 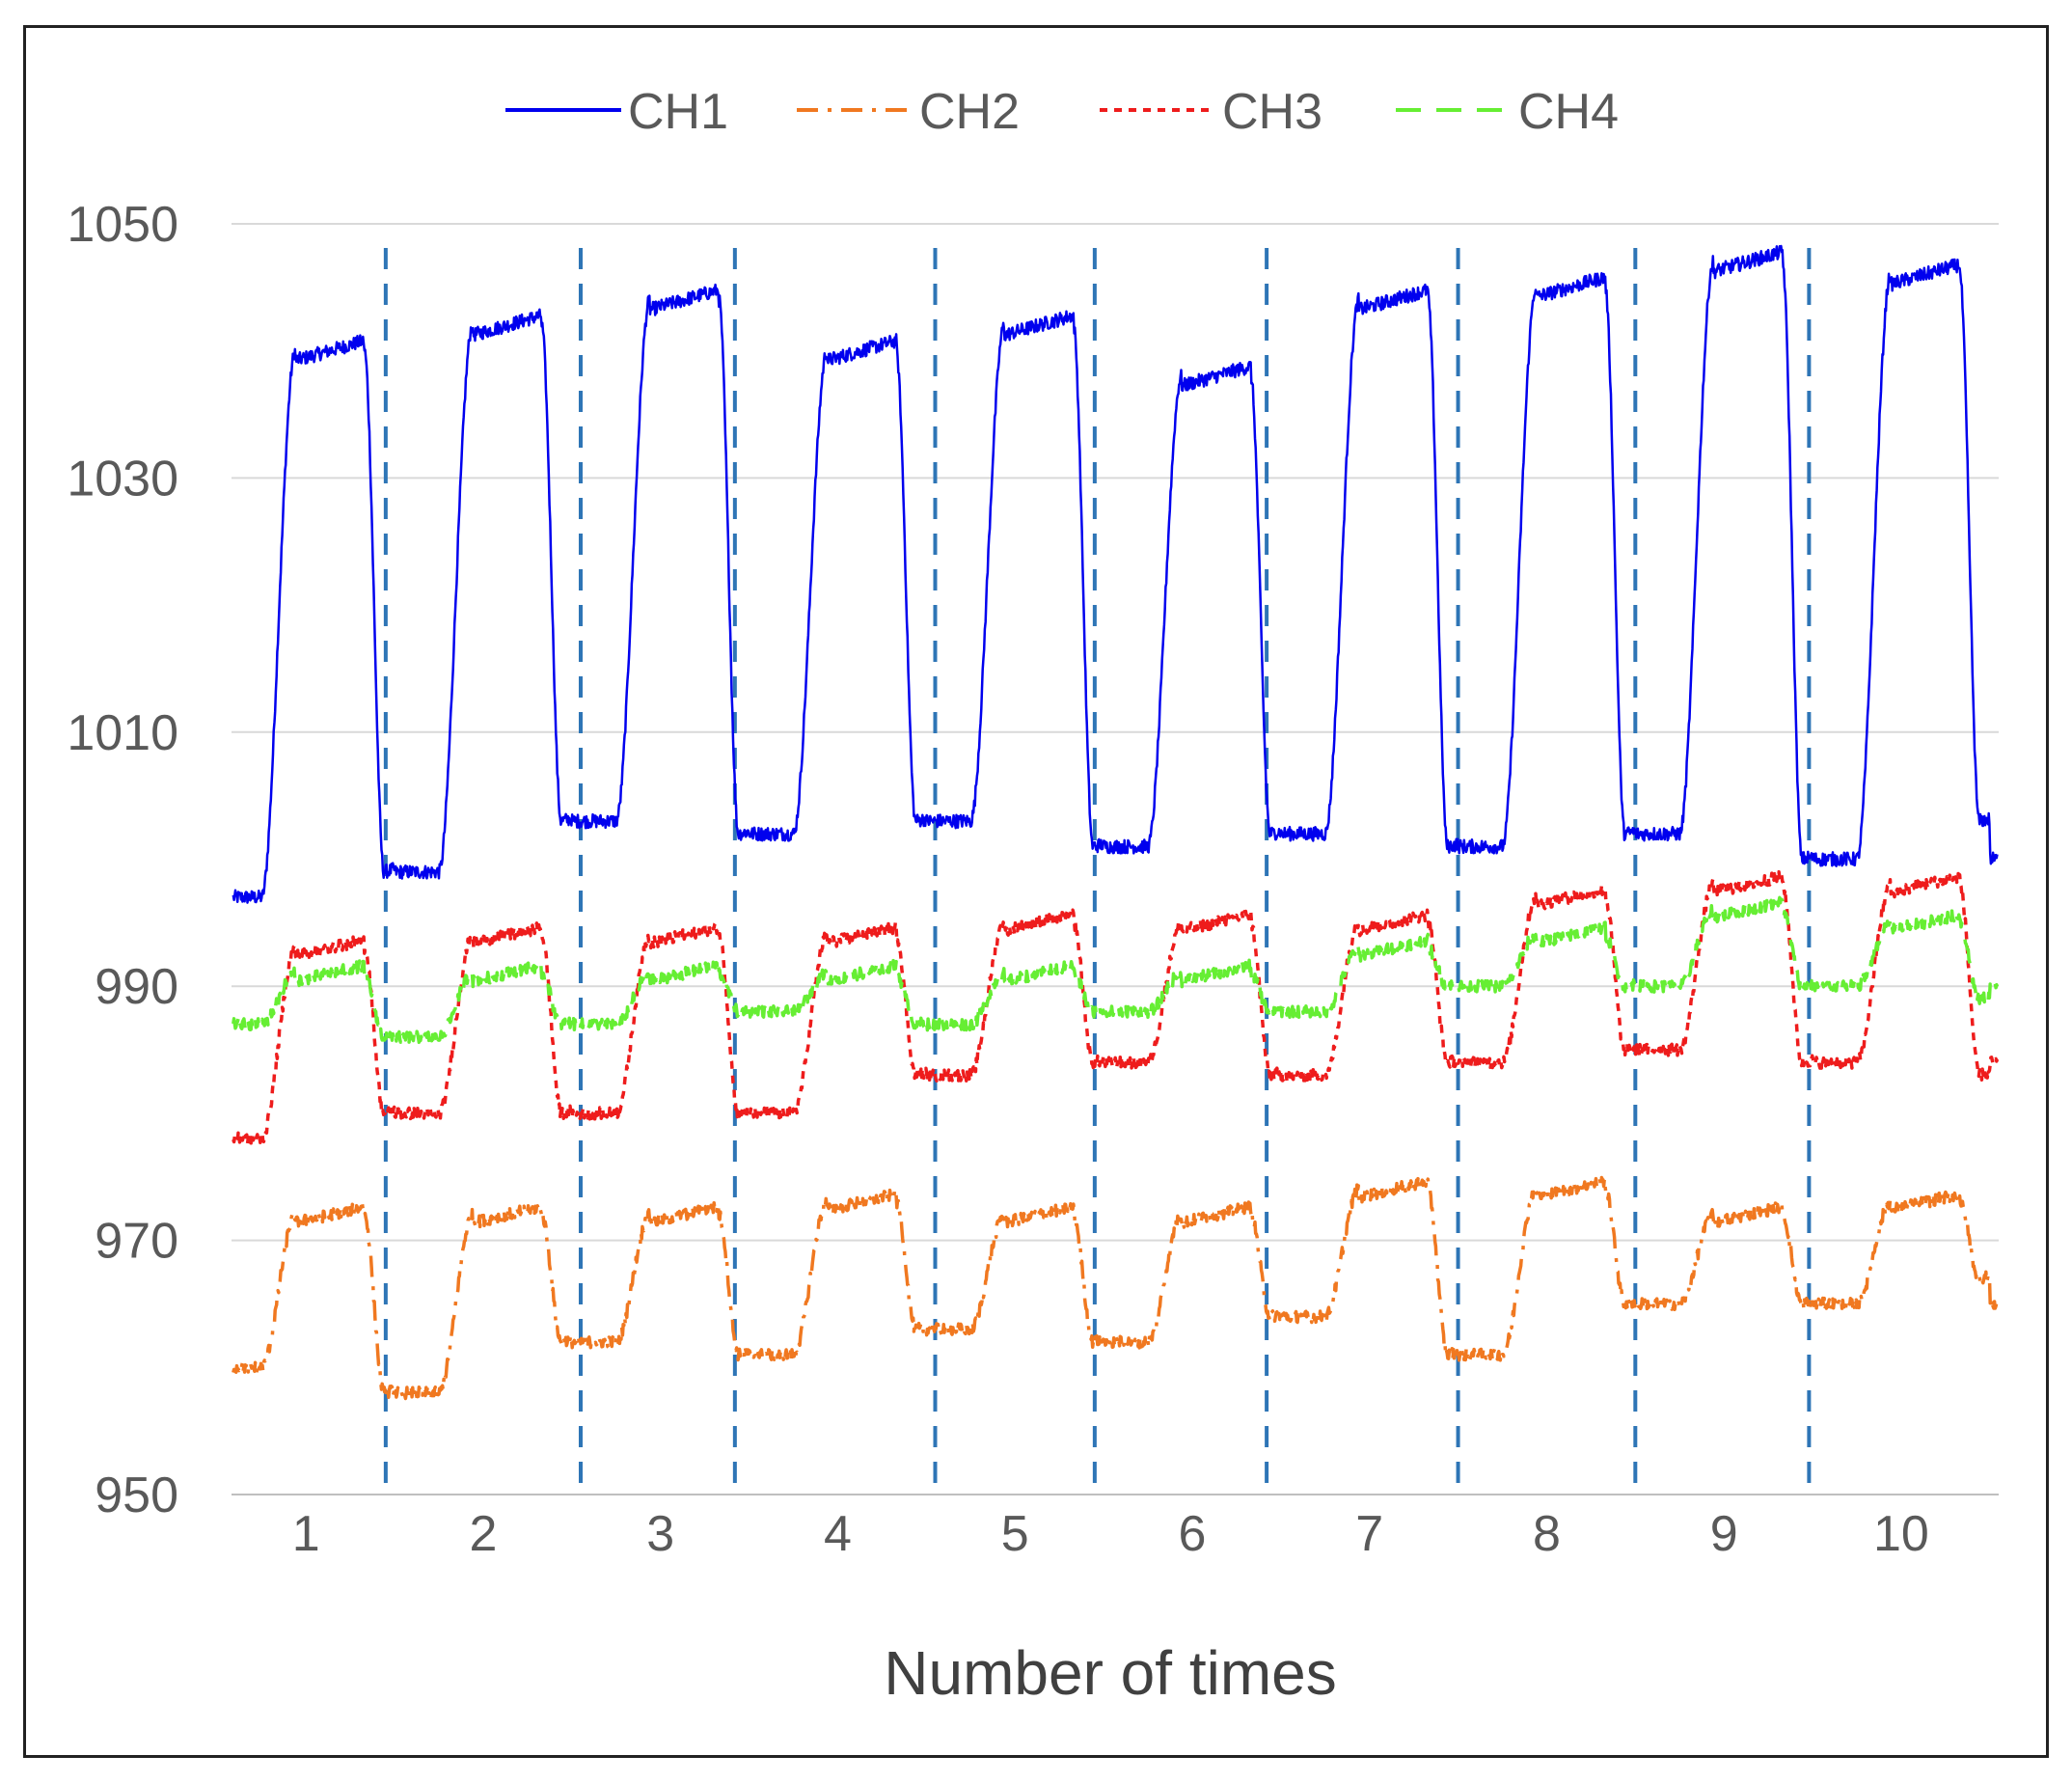 I want to click on y-tick-label: 1030, so click(x=122, y=479).